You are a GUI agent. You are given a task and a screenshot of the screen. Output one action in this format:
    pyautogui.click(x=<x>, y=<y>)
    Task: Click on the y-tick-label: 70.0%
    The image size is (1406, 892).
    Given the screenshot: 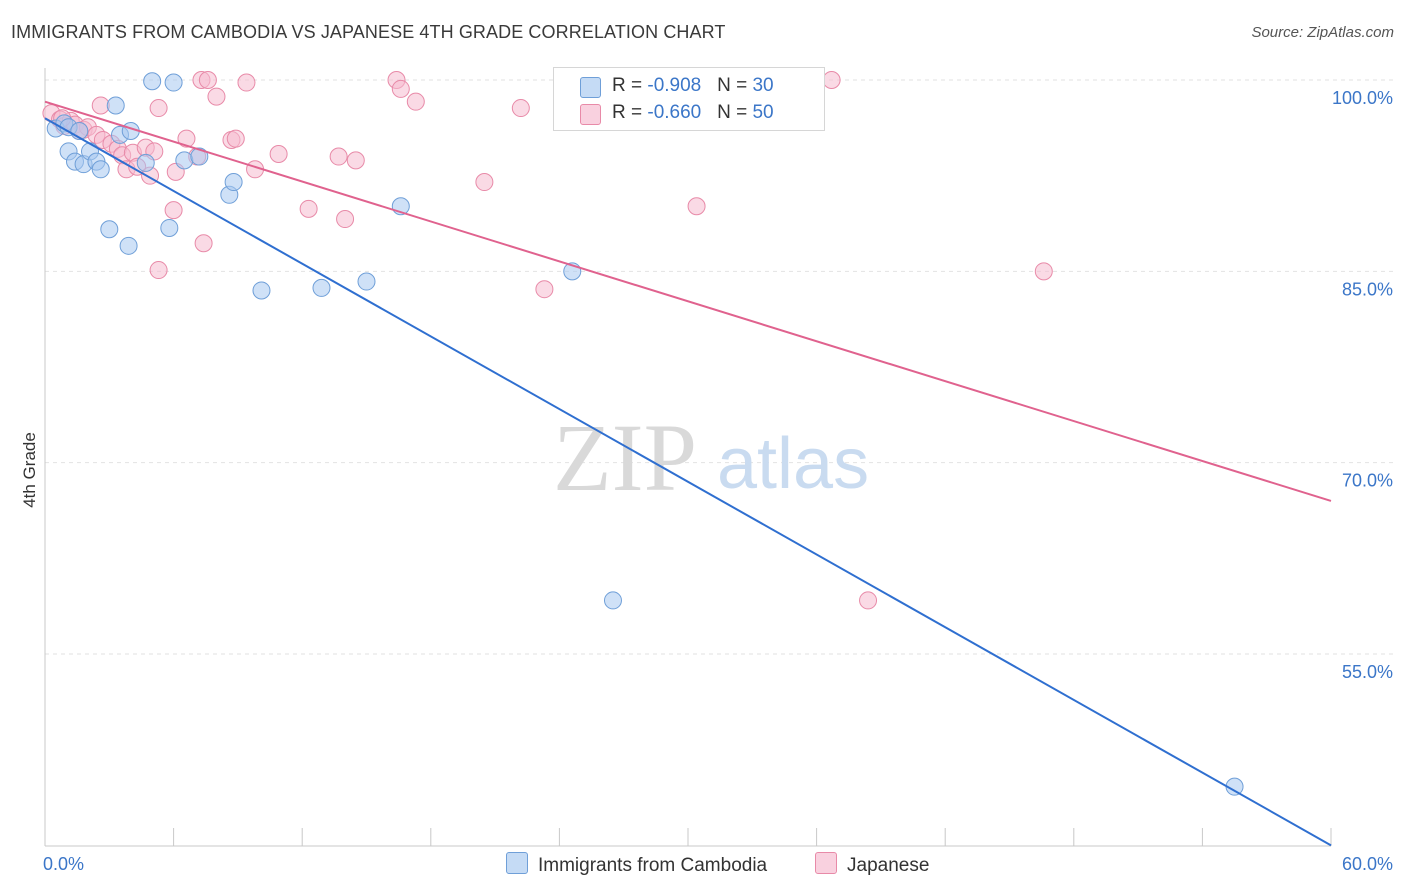 What is the action you would take?
    pyautogui.click(x=1367, y=481)
    